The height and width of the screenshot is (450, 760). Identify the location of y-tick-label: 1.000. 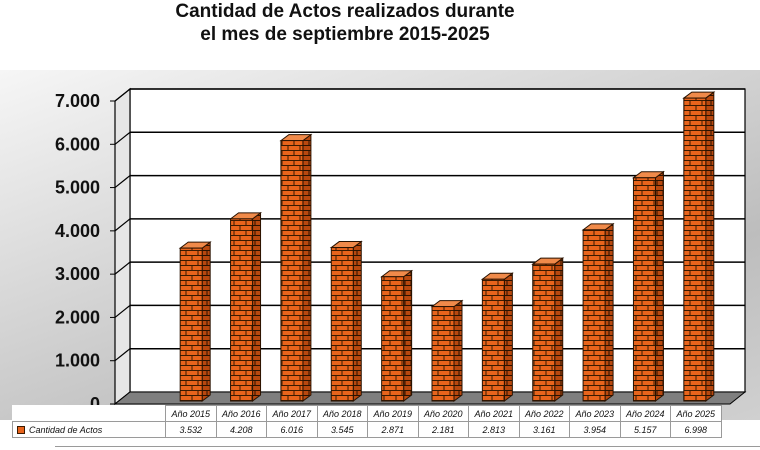
(77, 361).